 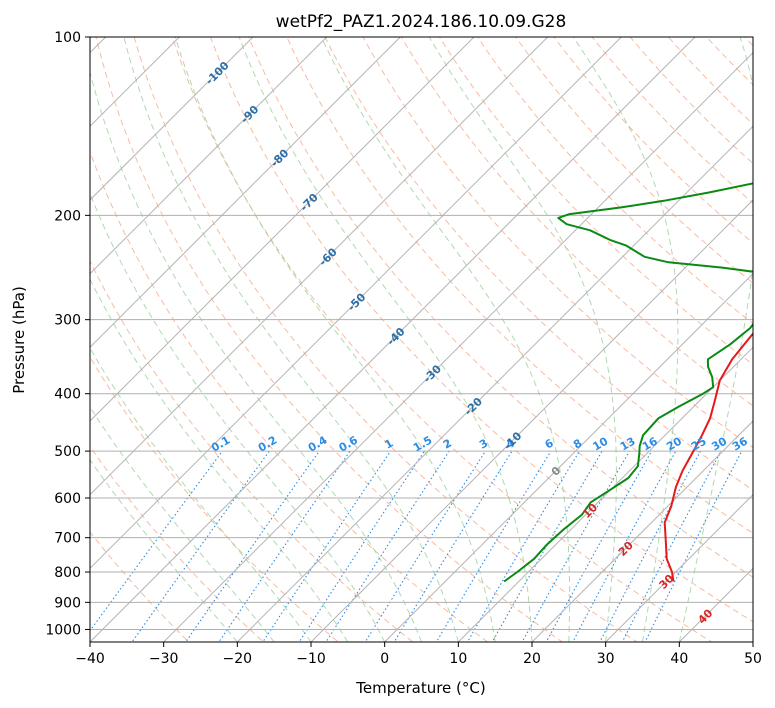 What do you see at coordinates (532, 659) in the screenshot?
I see `x-tick-label: 20` at bounding box center [532, 659].